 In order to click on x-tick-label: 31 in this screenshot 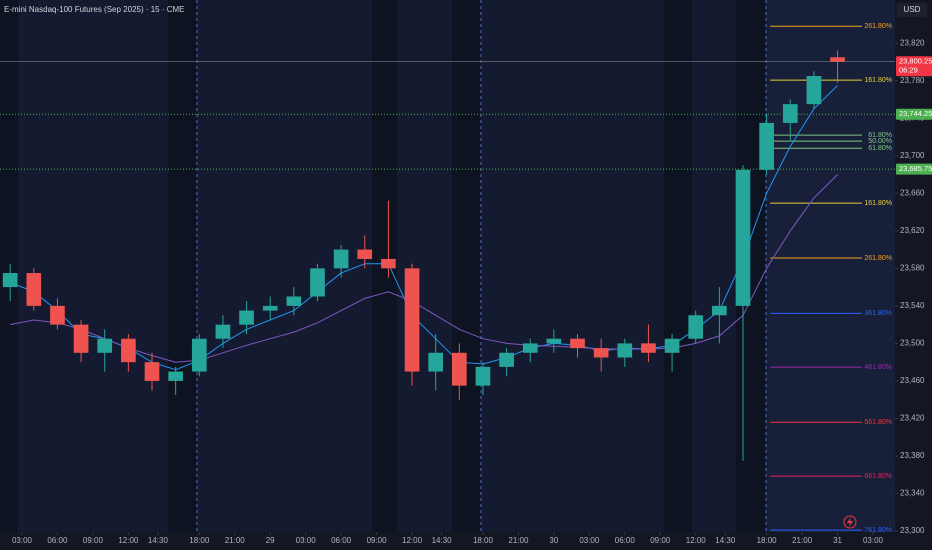, I will do `click(837, 540)`.